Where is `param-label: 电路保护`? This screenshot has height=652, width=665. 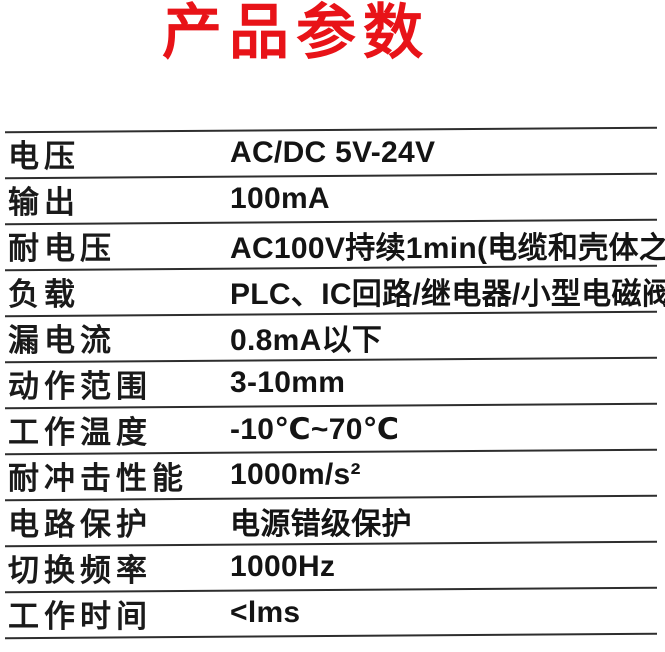 param-label: 电路保护 is located at coordinates (80, 524).